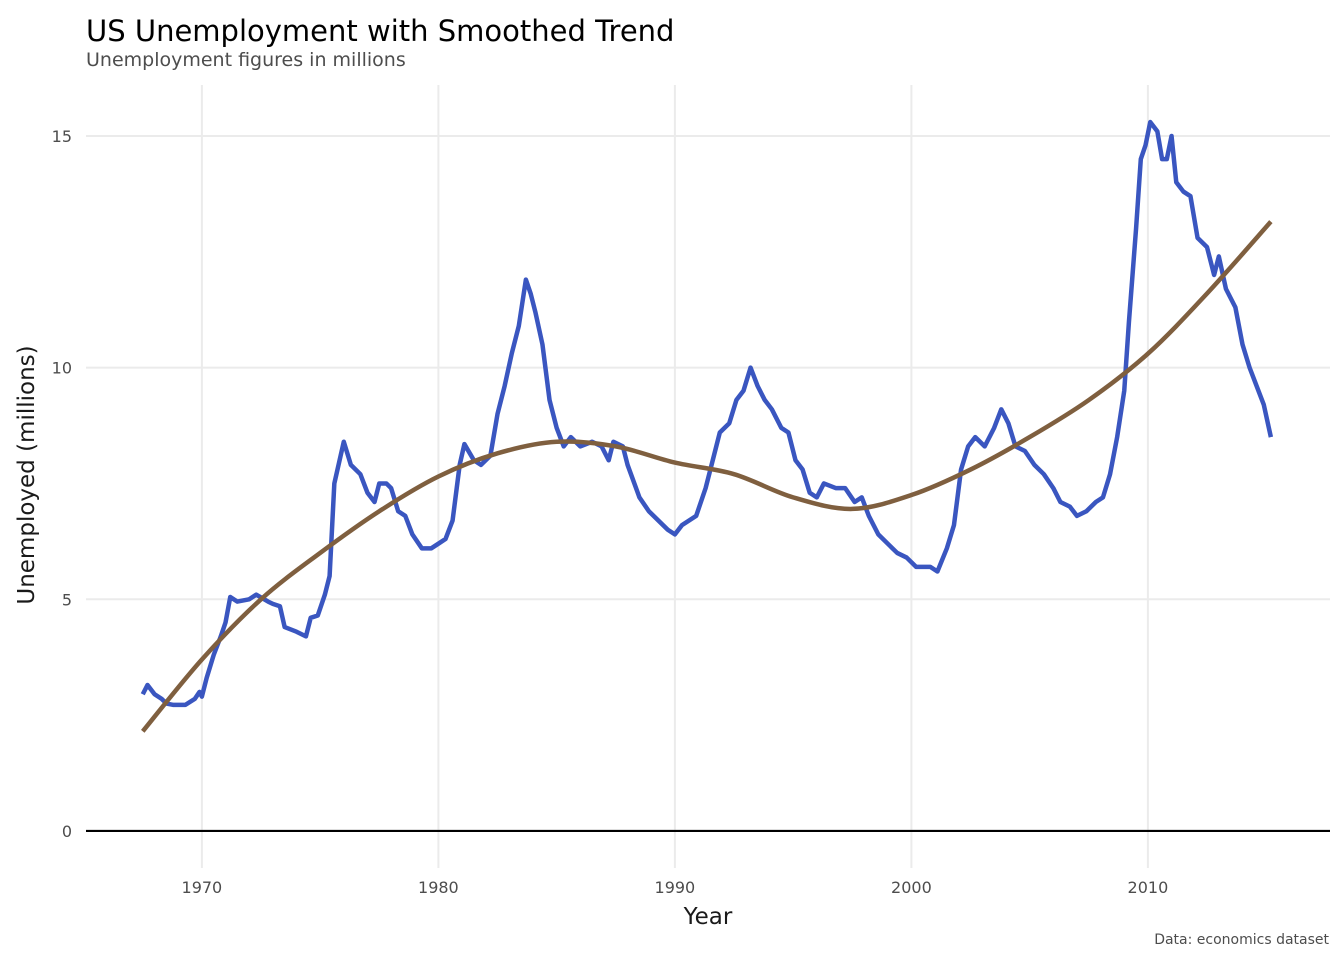 The image size is (1344, 960). I want to click on y-axis-title: Unemployed (millions), so click(27, 474).